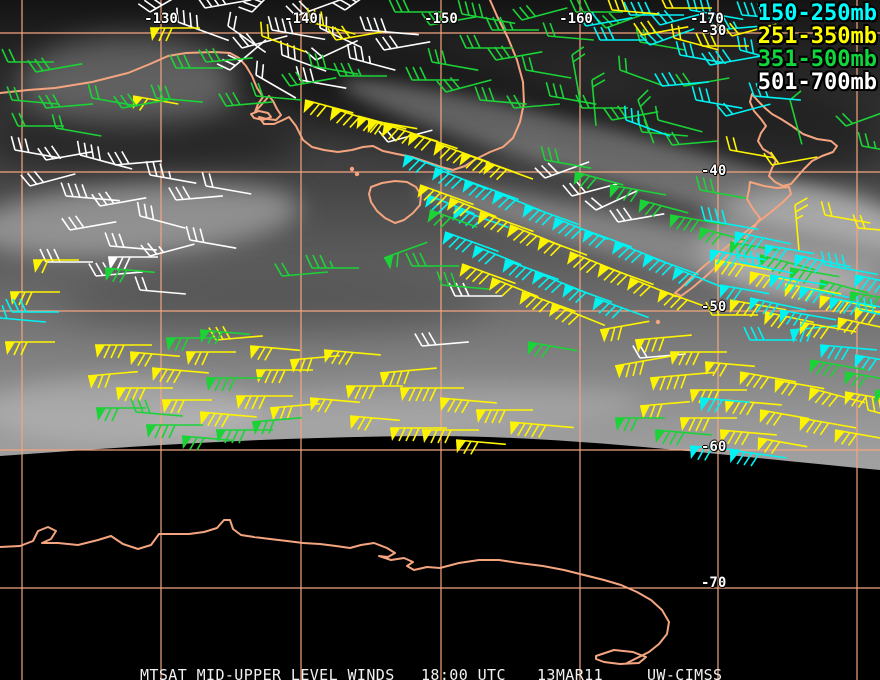 The width and height of the screenshot is (880, 680). I want to click on longitude-label: -150, so click(441, 19).